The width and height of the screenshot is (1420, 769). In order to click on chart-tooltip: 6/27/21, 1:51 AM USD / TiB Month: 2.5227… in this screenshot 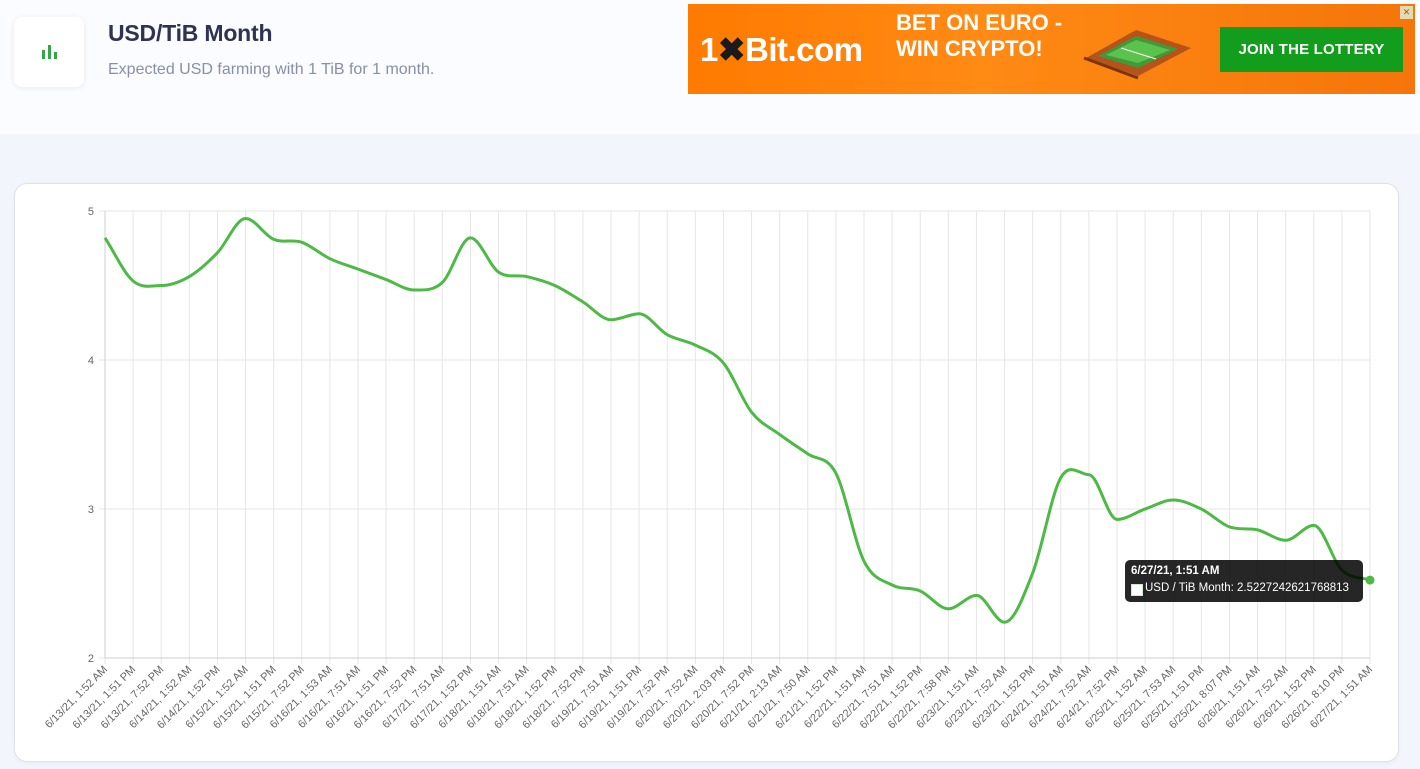, I will do `click(1244, 581)`.